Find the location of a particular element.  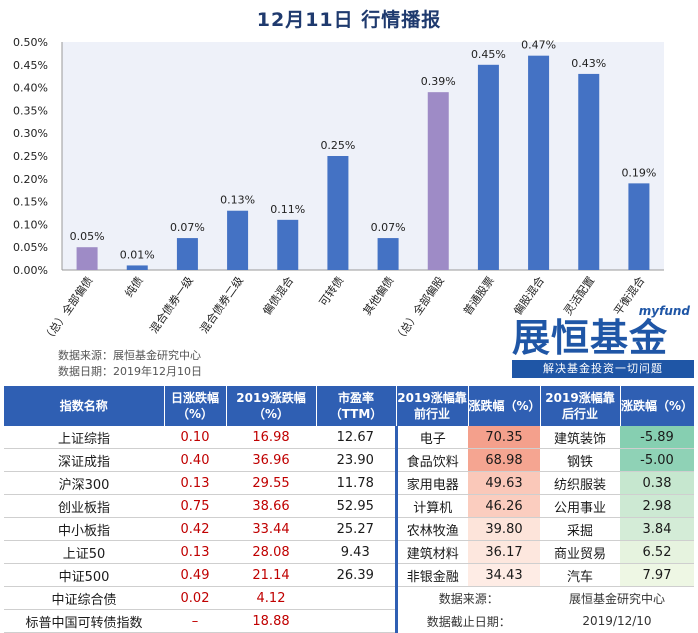

top-industry: 农林牧渔 is located at coordinates (431, 529).